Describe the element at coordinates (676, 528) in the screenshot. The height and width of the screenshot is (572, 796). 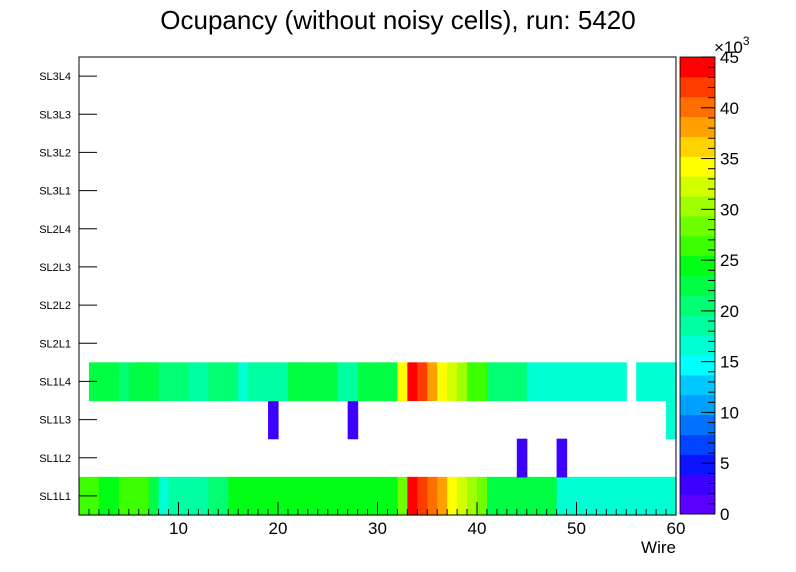
I see `x-tick-label-60: 60` at that location.